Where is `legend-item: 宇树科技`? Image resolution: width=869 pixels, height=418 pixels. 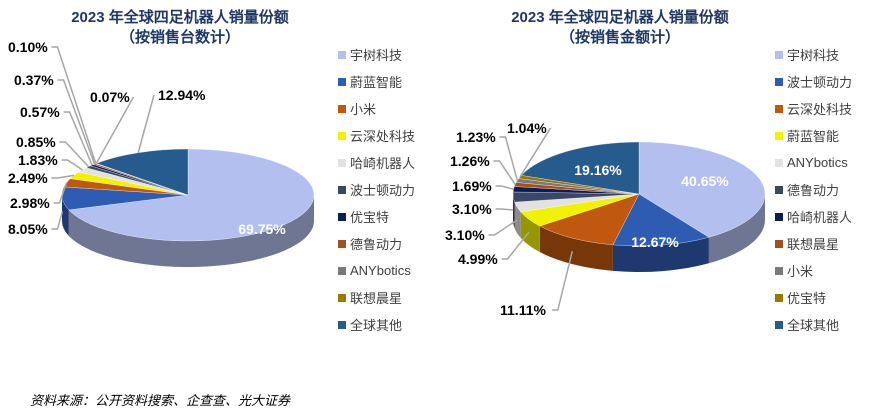 legend-item: 宇树科技 is located at coordinates (813, 54).